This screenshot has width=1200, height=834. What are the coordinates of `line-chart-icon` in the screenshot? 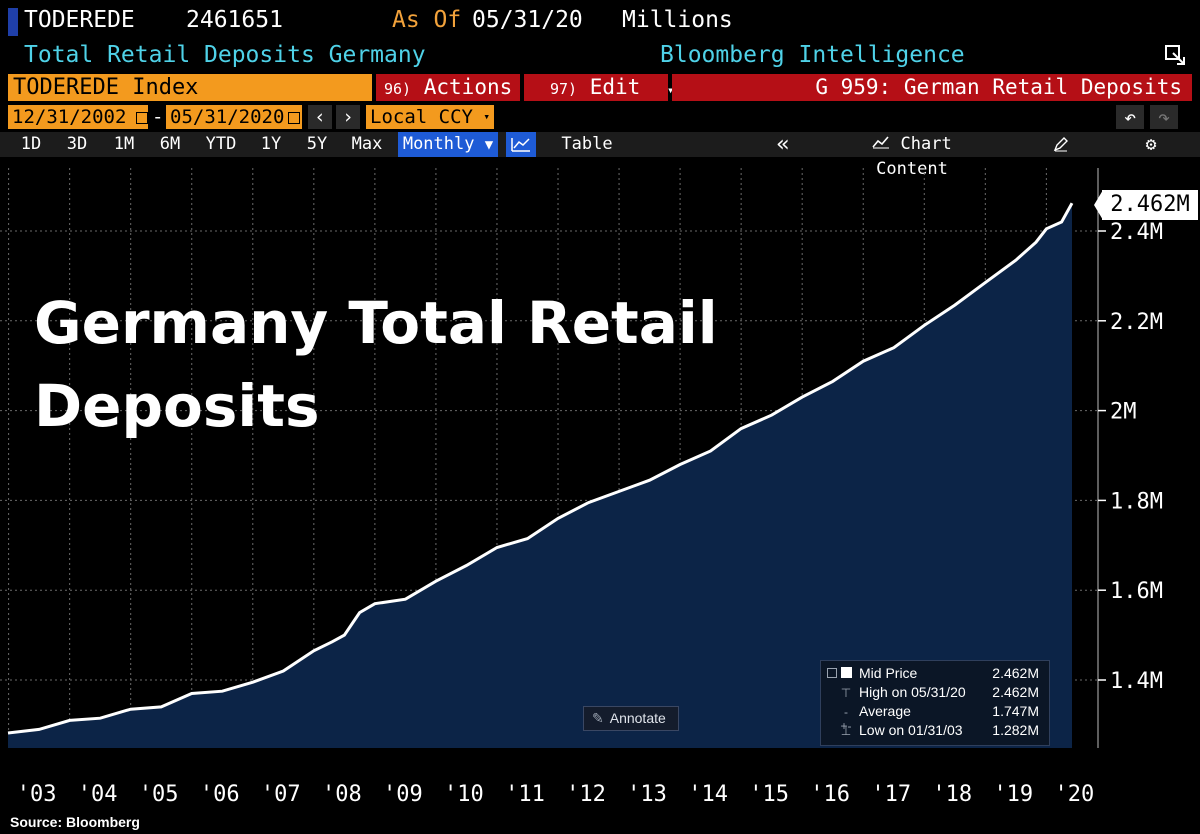 It's located at (521, 144).